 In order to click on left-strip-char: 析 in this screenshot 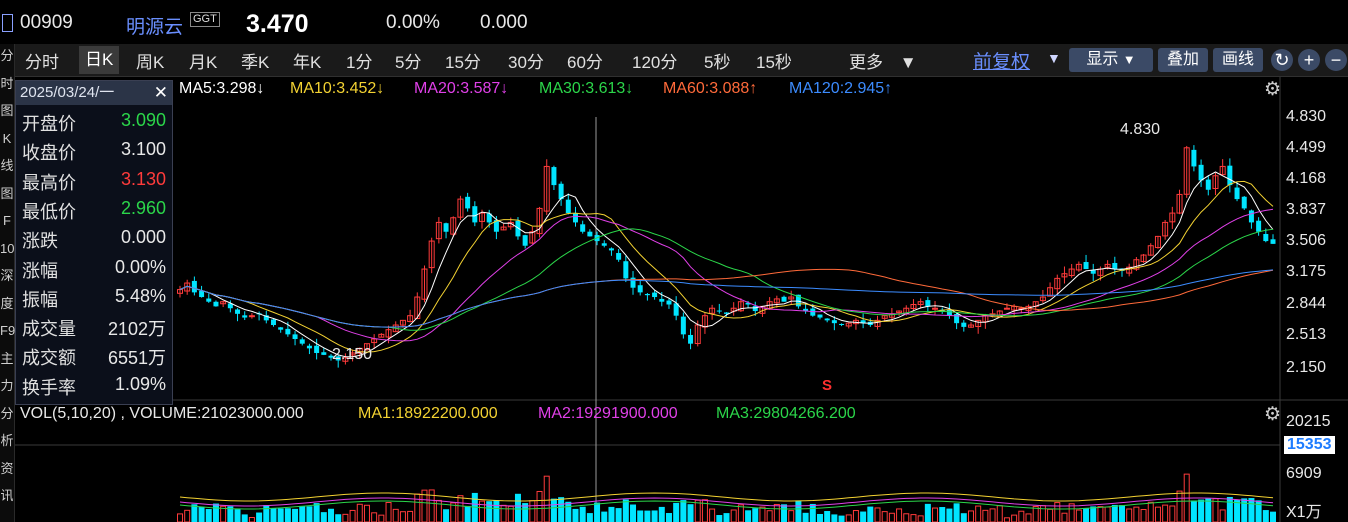, I will do `click(7, 440)`.